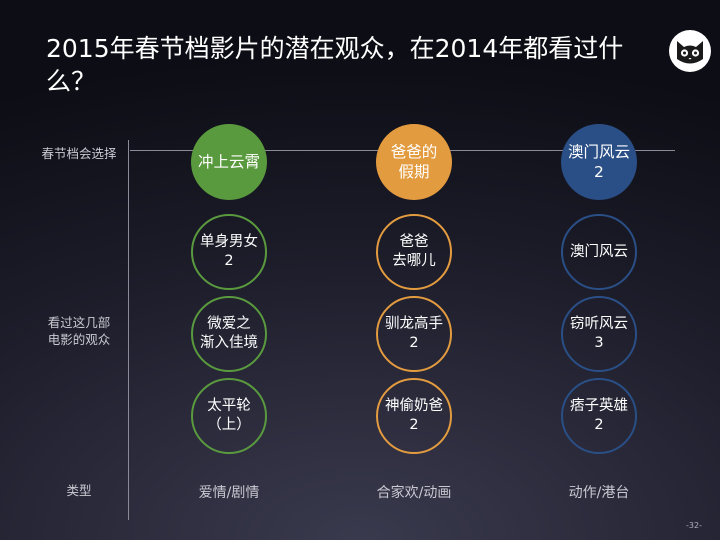  I want to click on spring-festival-movie: 冲上云霄, so click(229, 162).